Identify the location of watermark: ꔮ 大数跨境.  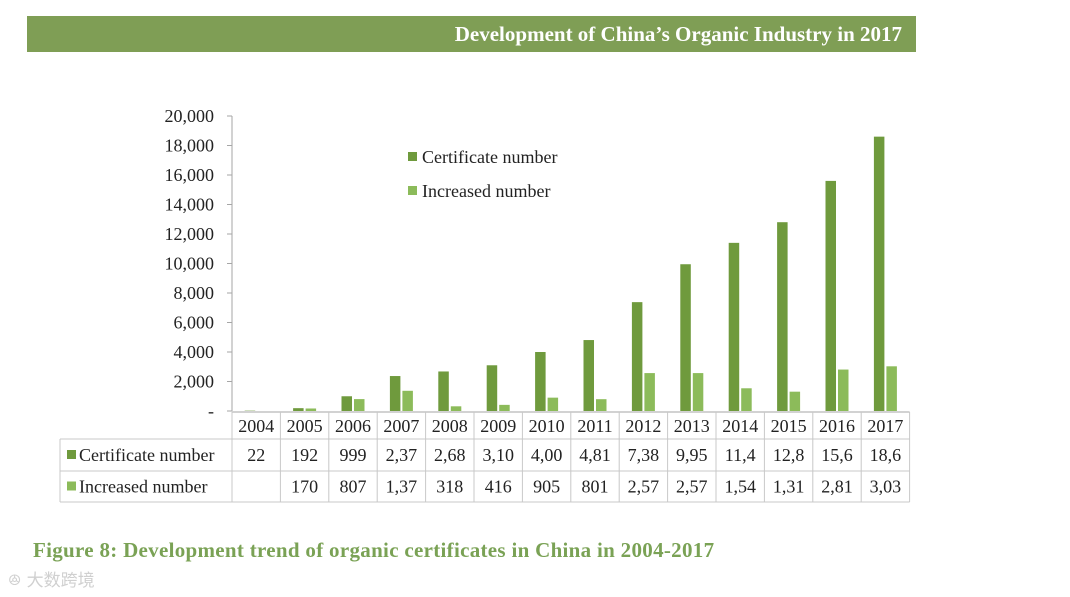
(51, 578).